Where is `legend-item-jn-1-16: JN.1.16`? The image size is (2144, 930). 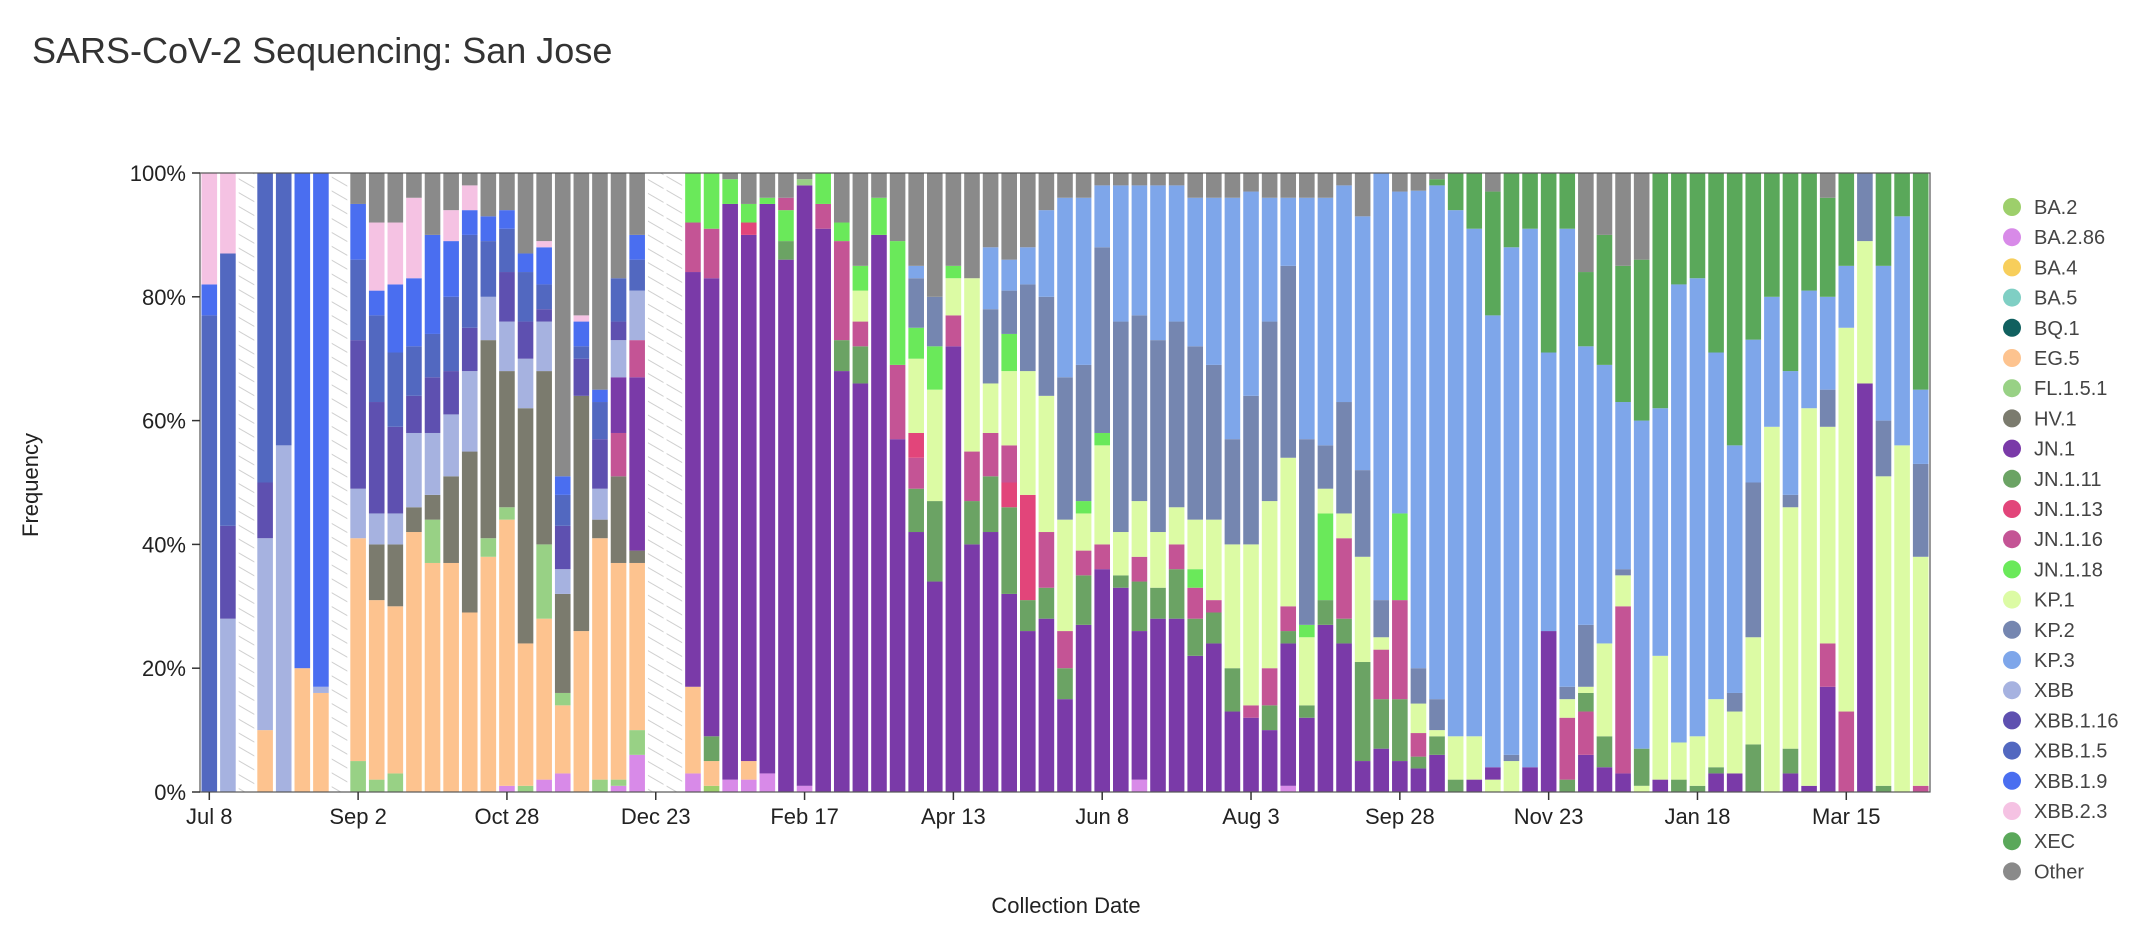 legend-item-jn-1-16: JN.1.16 is located at coordinates (2053, 540).